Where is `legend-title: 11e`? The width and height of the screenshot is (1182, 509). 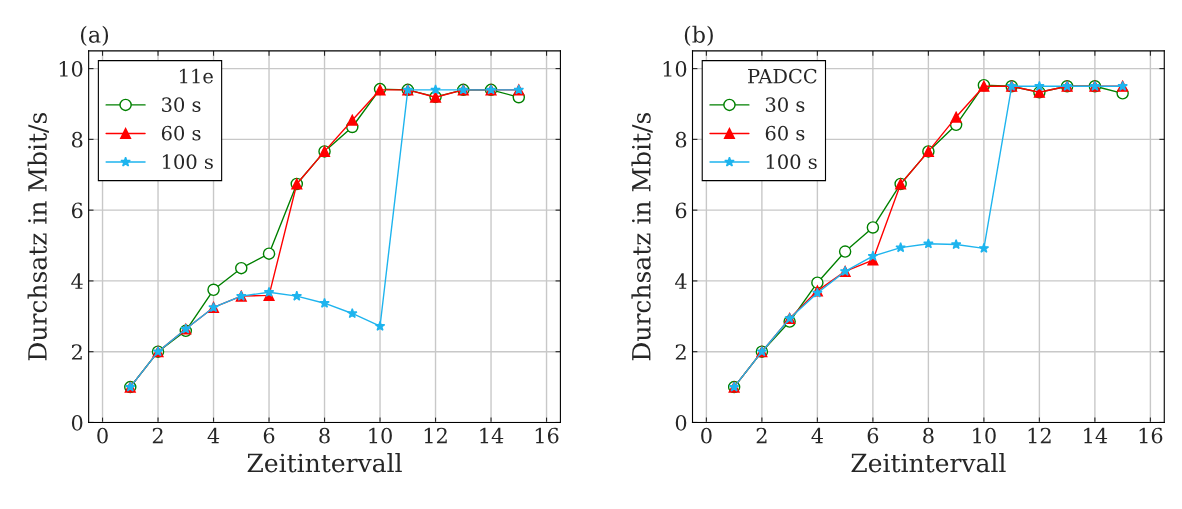 legend-title: 11e is located at coordinates (196, 76).